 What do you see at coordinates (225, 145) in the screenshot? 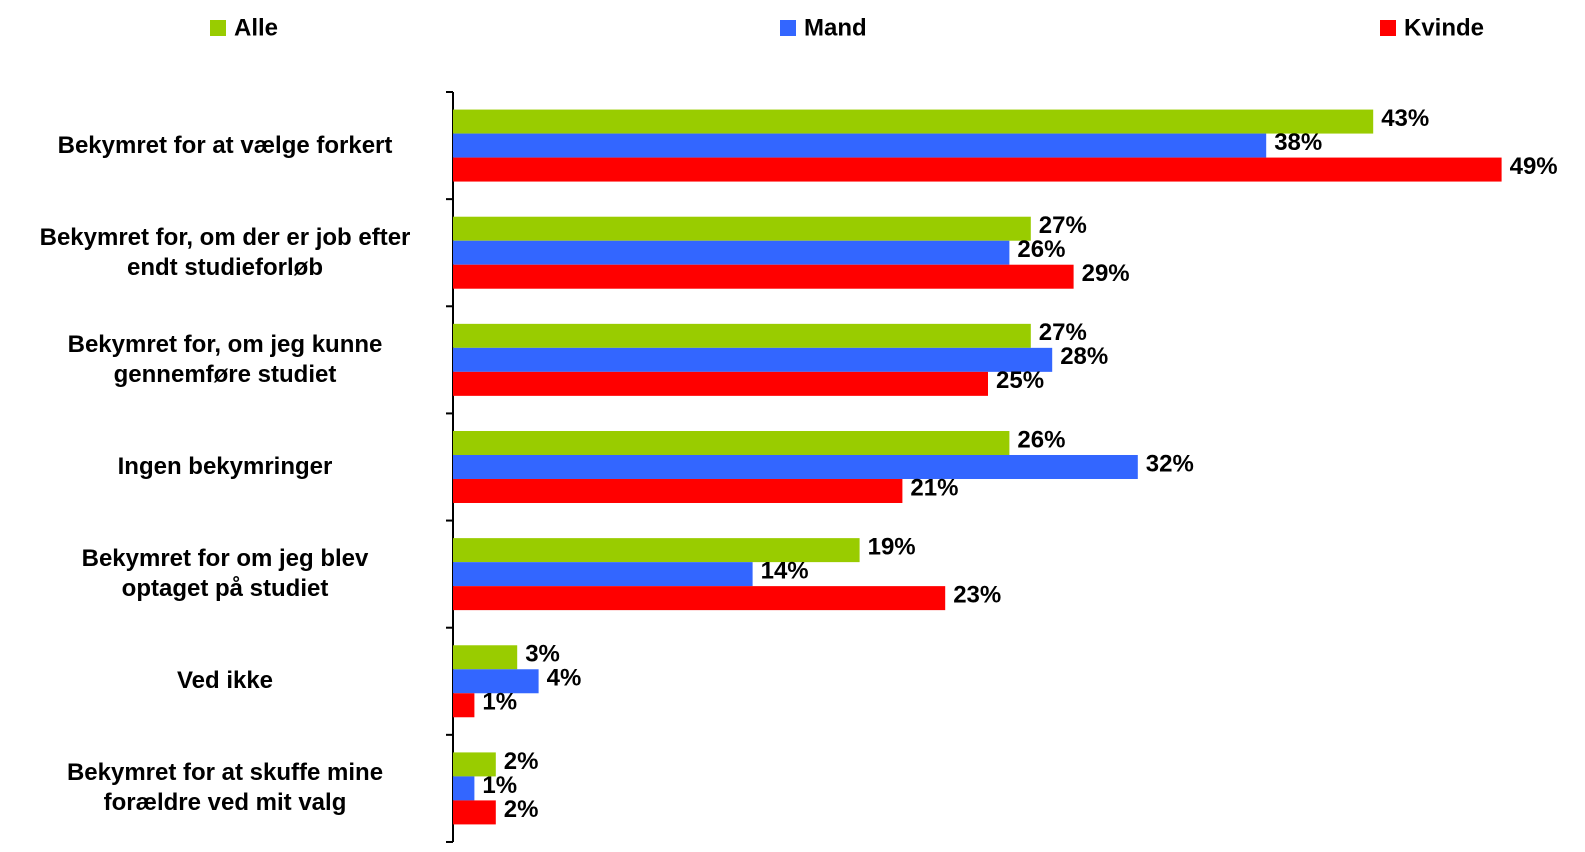
I see `category-label: Bekymret for at vælge forkert` at bounding box center [225, 145].